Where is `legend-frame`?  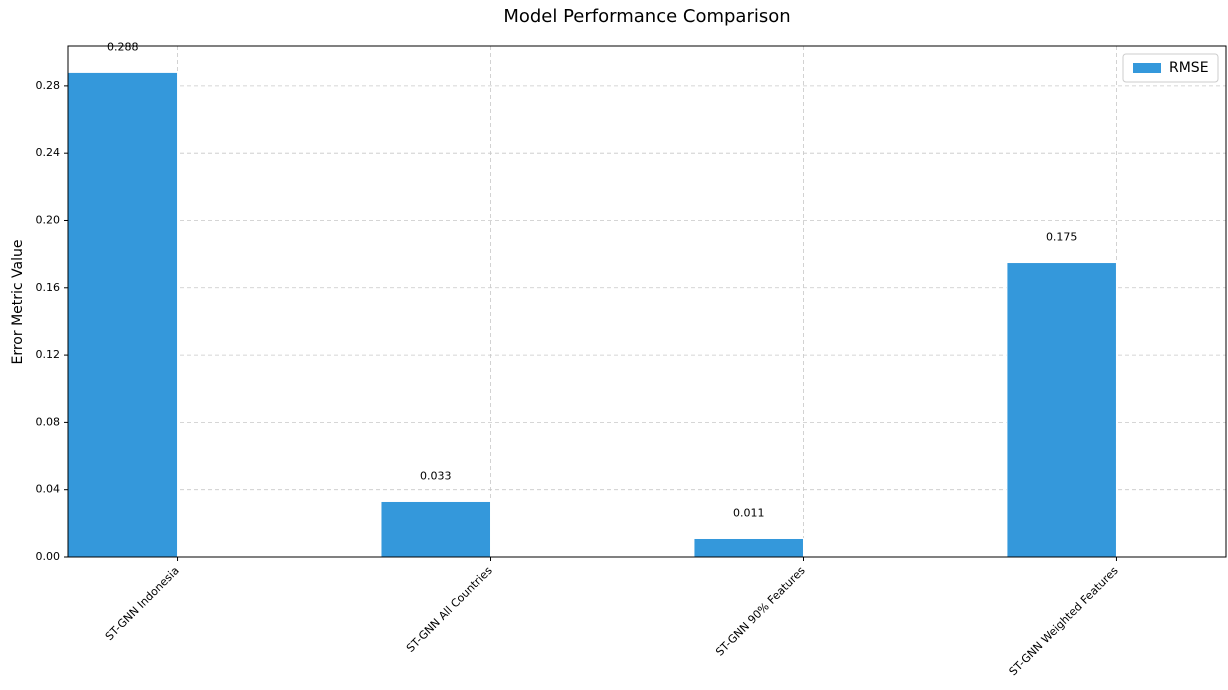
legend-frame is located at coordinates (1170, 68).